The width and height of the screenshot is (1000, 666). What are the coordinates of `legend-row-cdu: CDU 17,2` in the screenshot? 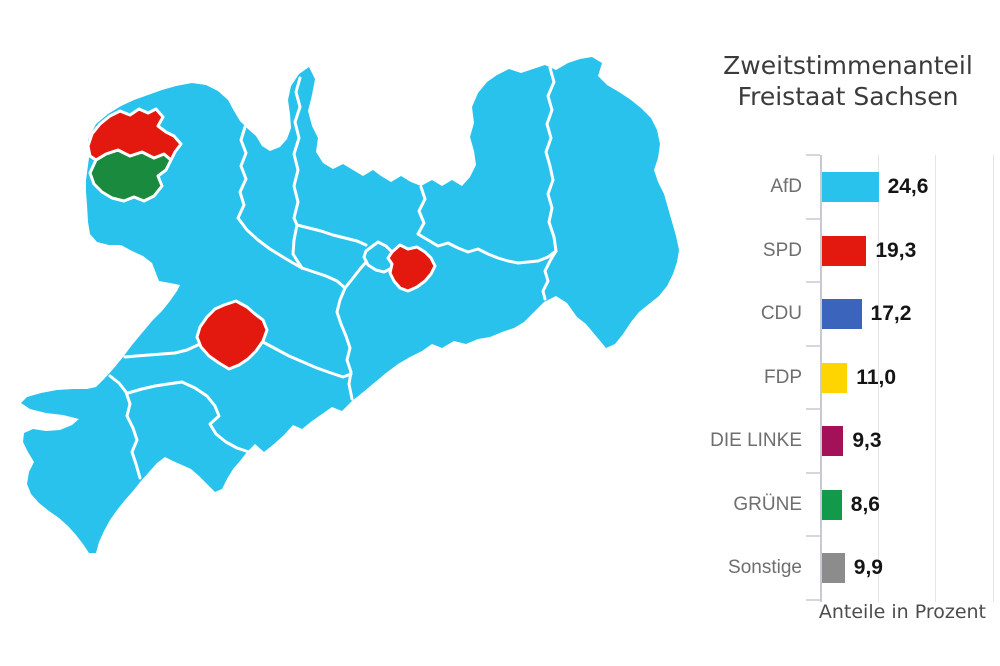 It's located at (850, 314).